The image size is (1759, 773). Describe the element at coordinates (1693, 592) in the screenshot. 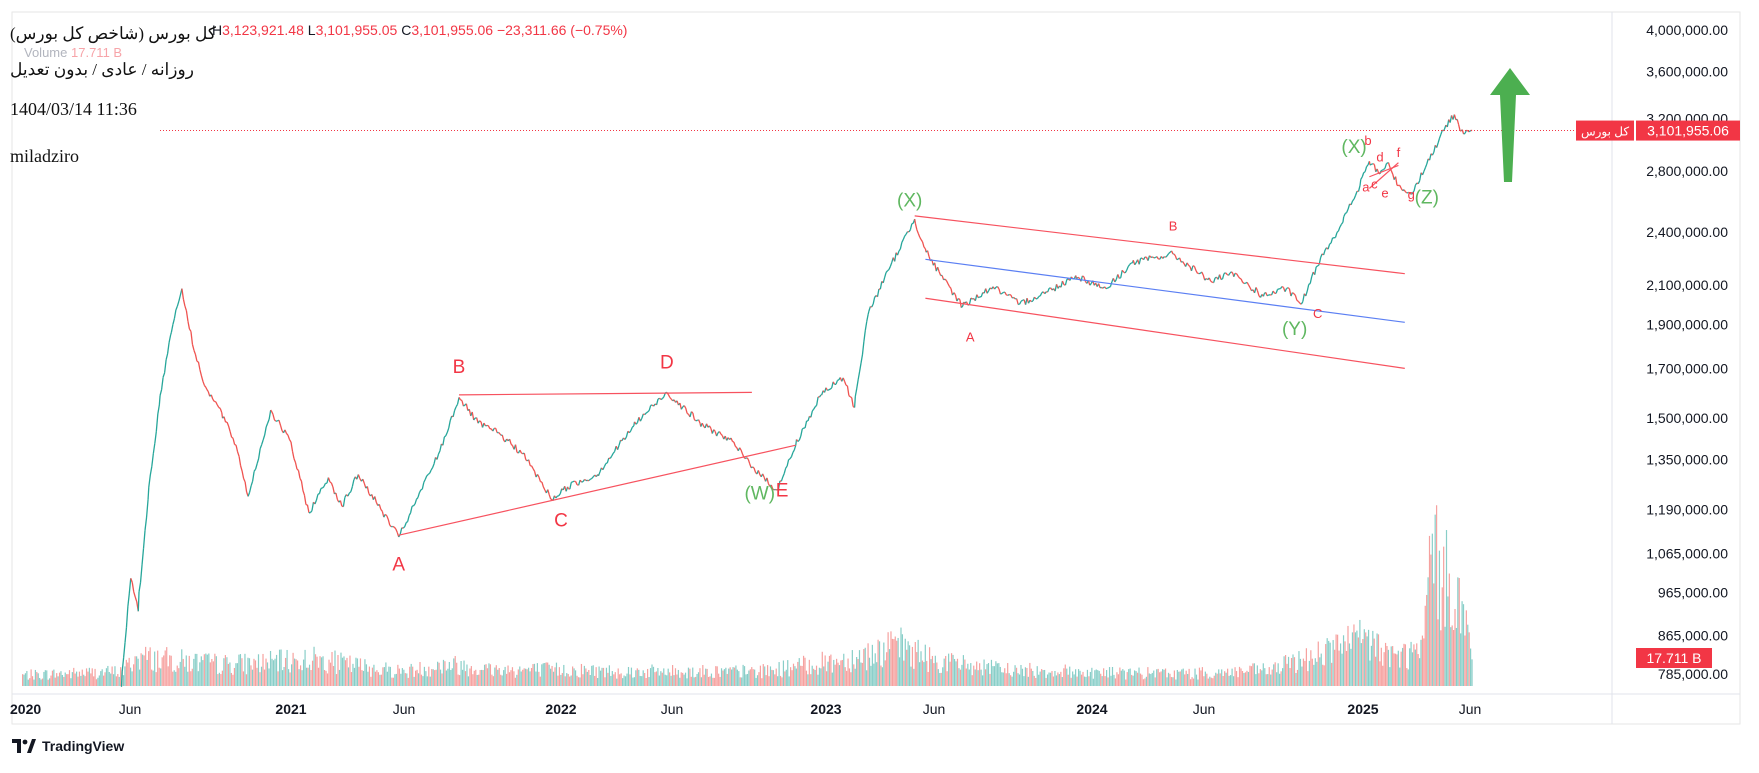

I see `y-tick-label: 965,000.00` at that location.